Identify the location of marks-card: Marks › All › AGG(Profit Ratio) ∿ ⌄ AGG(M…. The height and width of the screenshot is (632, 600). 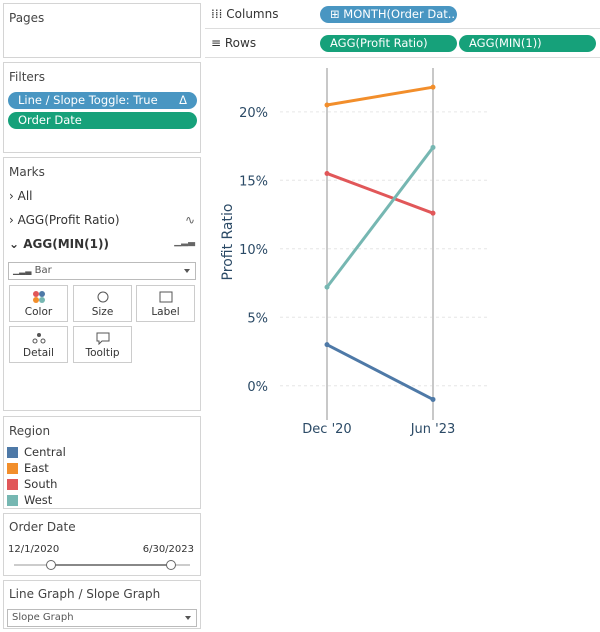
(102, 284).